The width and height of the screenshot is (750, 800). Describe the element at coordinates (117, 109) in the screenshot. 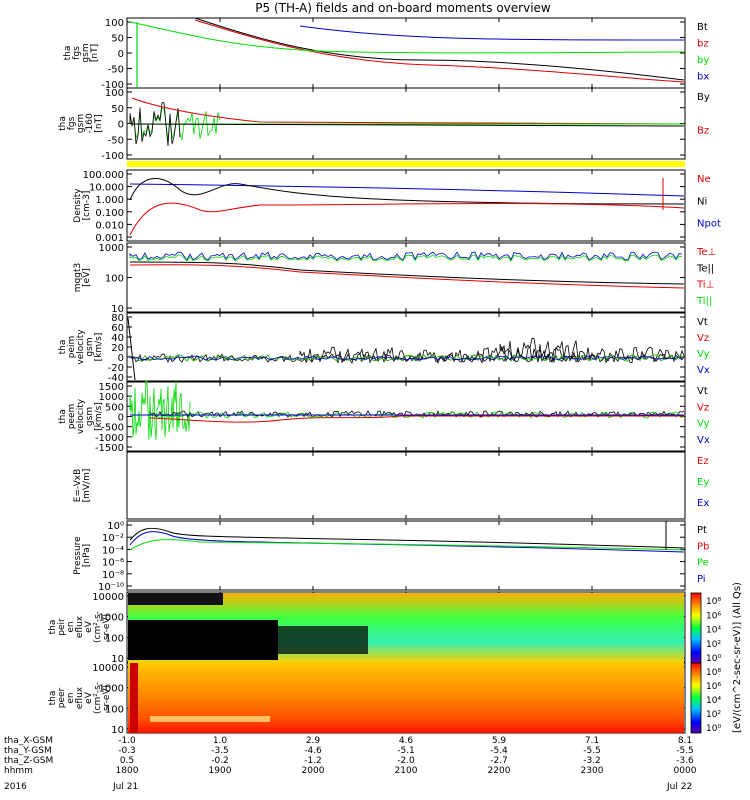

I see `ytick-fgs-hp: 50` at that location.